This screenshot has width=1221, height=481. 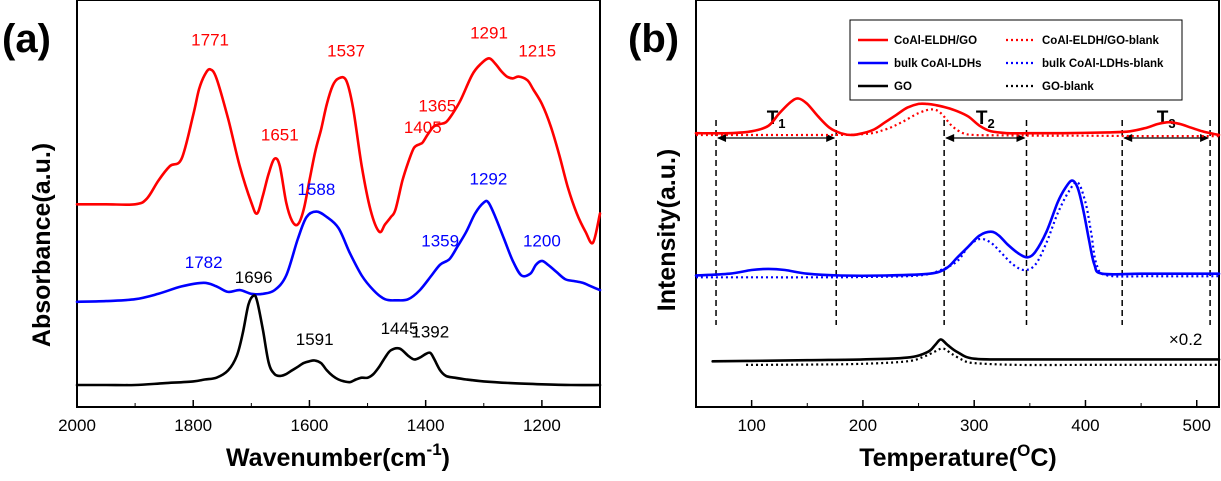 I want to click on panel-b-annotations: ×0.2, so click(x=1186, y=339).